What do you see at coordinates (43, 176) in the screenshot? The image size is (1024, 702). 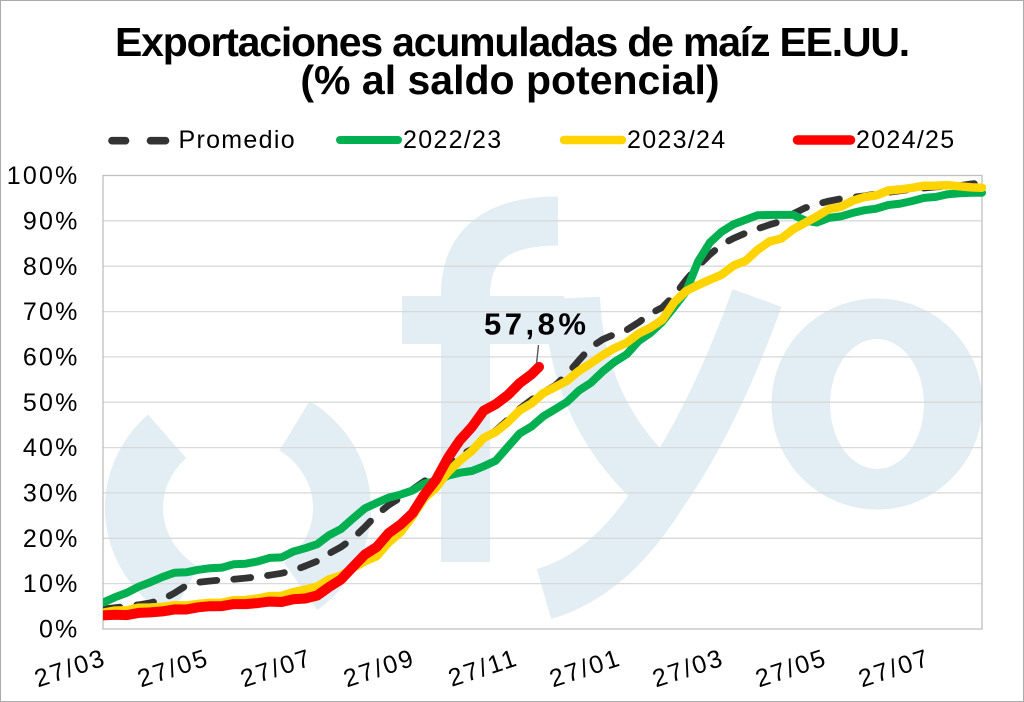 I see `svg-text: 100%` at bounding box center [43, 176].